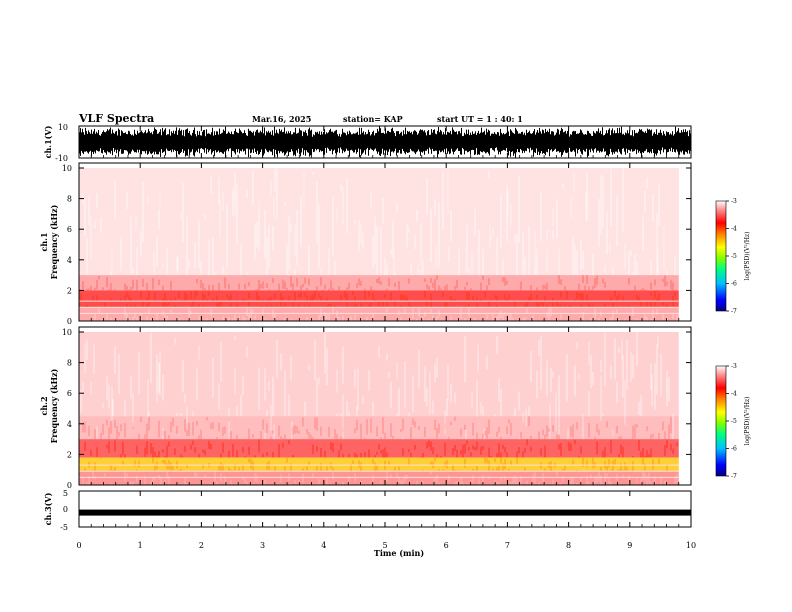 Image resolution: width=792 pixels, height=612 pixels. Describe the element at coordinates (69, 321) in the screenshot. I see `ch1-spec-ytick-label-0: 0` at that location.